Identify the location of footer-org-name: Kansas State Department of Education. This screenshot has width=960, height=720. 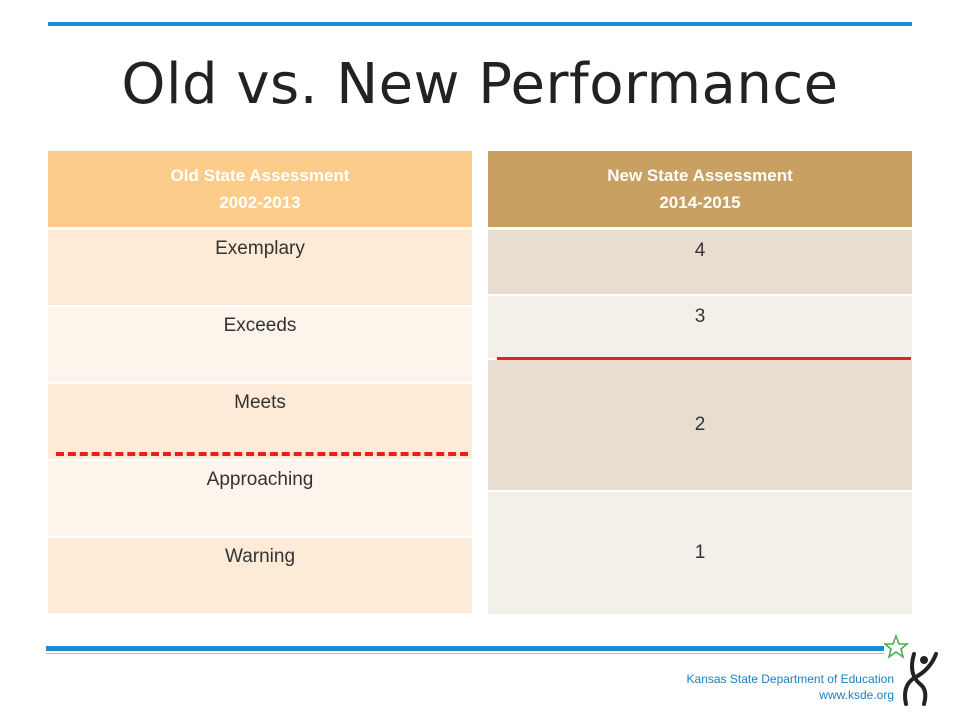
(790, 679).